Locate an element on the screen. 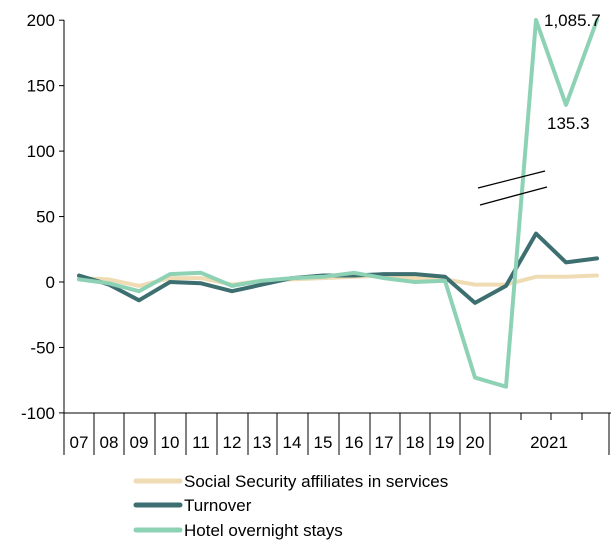  axis-break-marker is located at coordinates (512, 188).